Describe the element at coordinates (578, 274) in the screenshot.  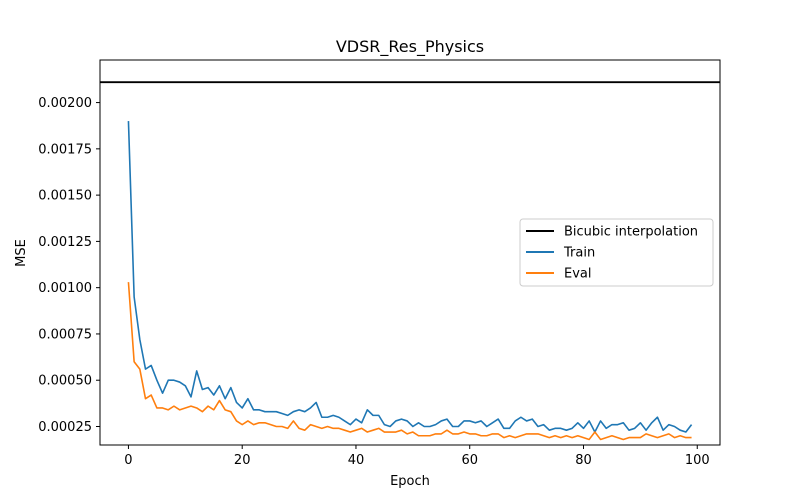
I see `legend-label: Eval` at that location.